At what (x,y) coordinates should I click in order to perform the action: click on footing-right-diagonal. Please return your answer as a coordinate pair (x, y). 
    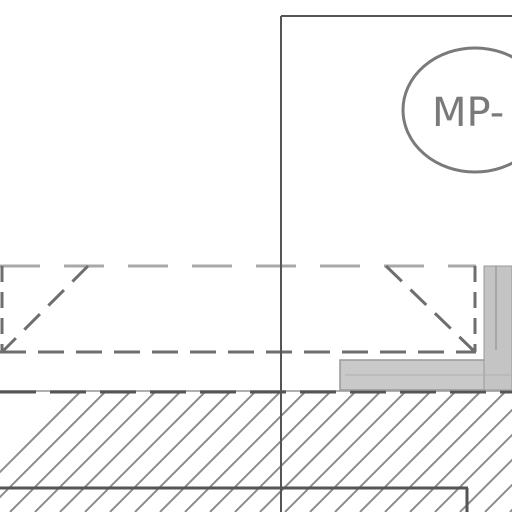
    Looking at the image, I should click on (430, 309).